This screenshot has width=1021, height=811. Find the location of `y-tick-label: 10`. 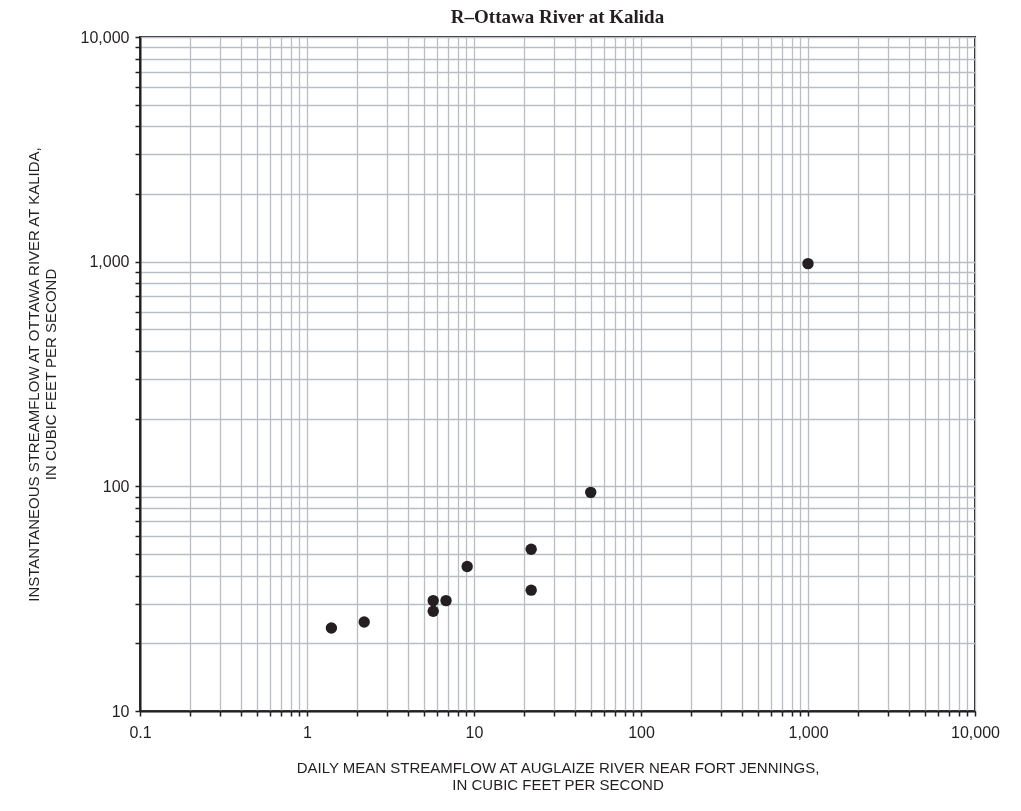

y-tick-label: 10 is located at coordinates (120, 711).